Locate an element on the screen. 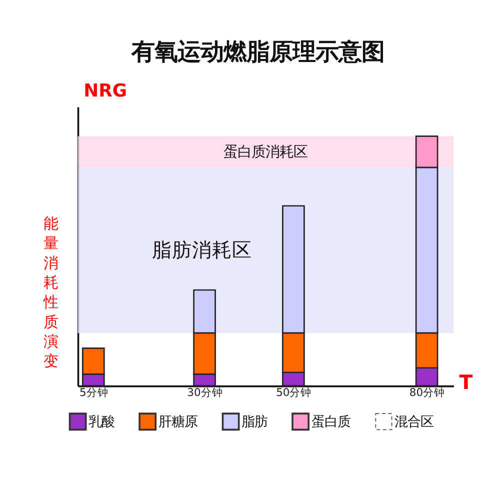 The width and height of the screenshot is (500, 500). y-axis-title: NRG is located at coordinates (106, 91).